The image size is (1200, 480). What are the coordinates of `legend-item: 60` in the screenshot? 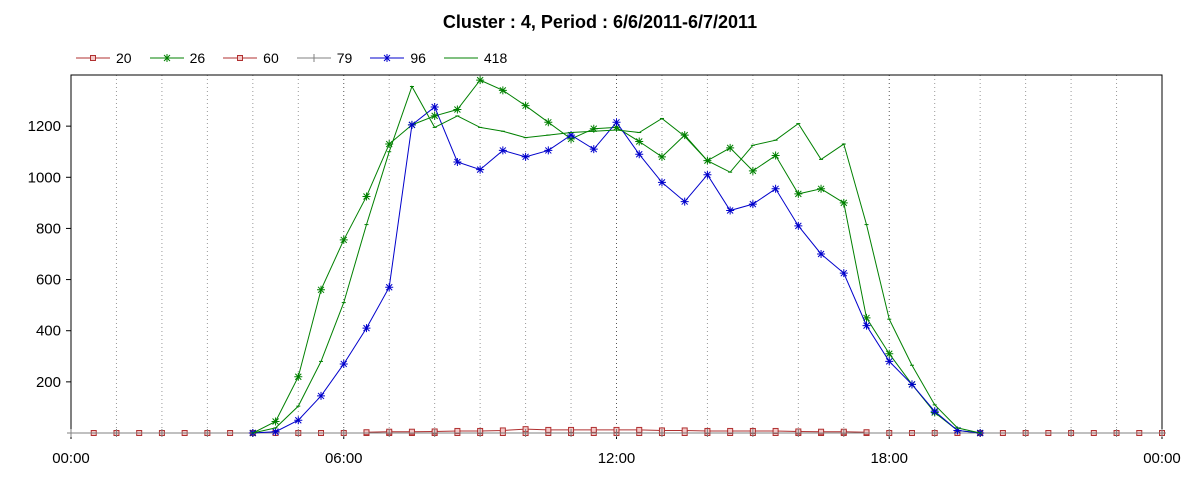 It's located at (251, 58).